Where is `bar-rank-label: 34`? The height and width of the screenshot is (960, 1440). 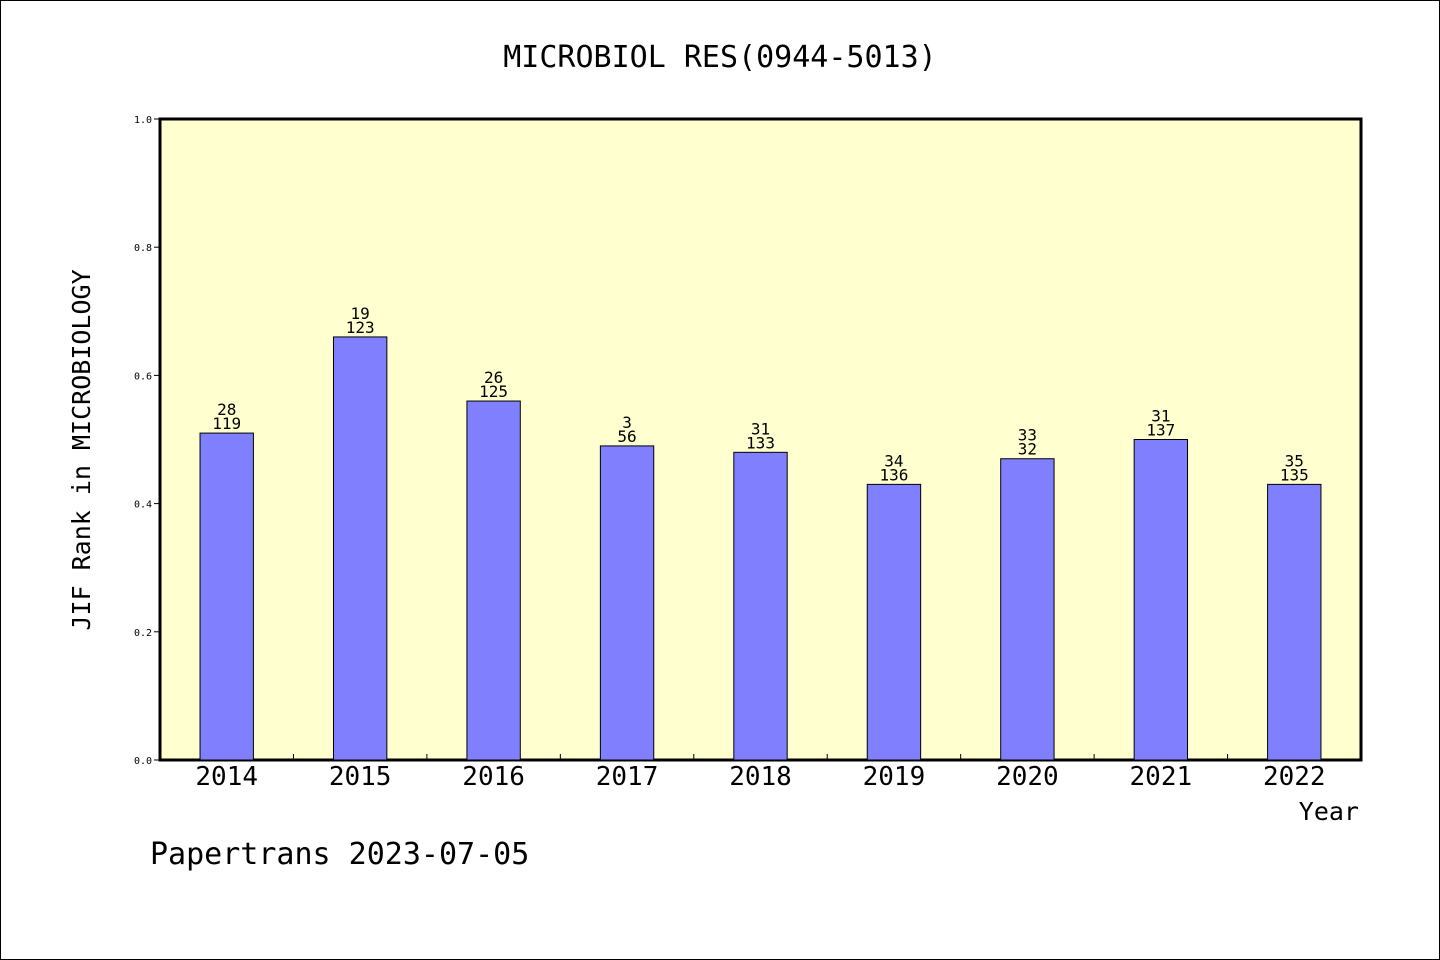 bar-rank-label: 34 is located at coordinates (893, 460).